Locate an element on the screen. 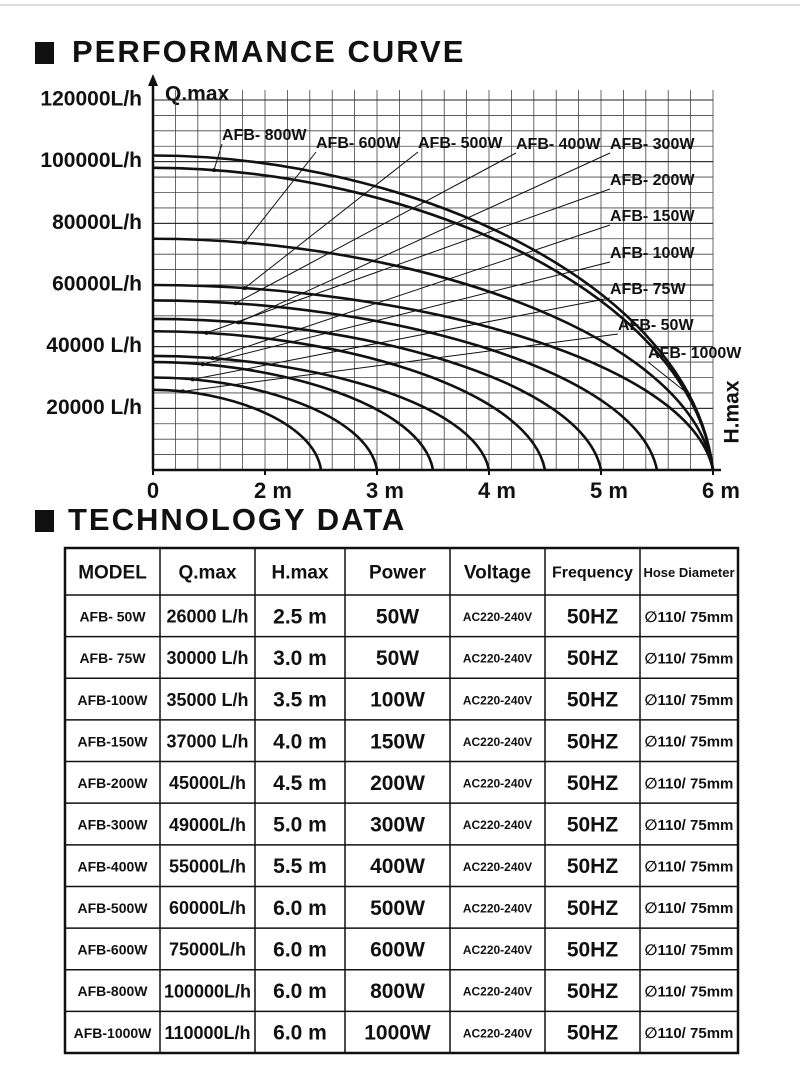 Image resolution: width=800 pixels, height=1068 pixels. table-cell: AFB-500W is located at coordinates (112, 908).